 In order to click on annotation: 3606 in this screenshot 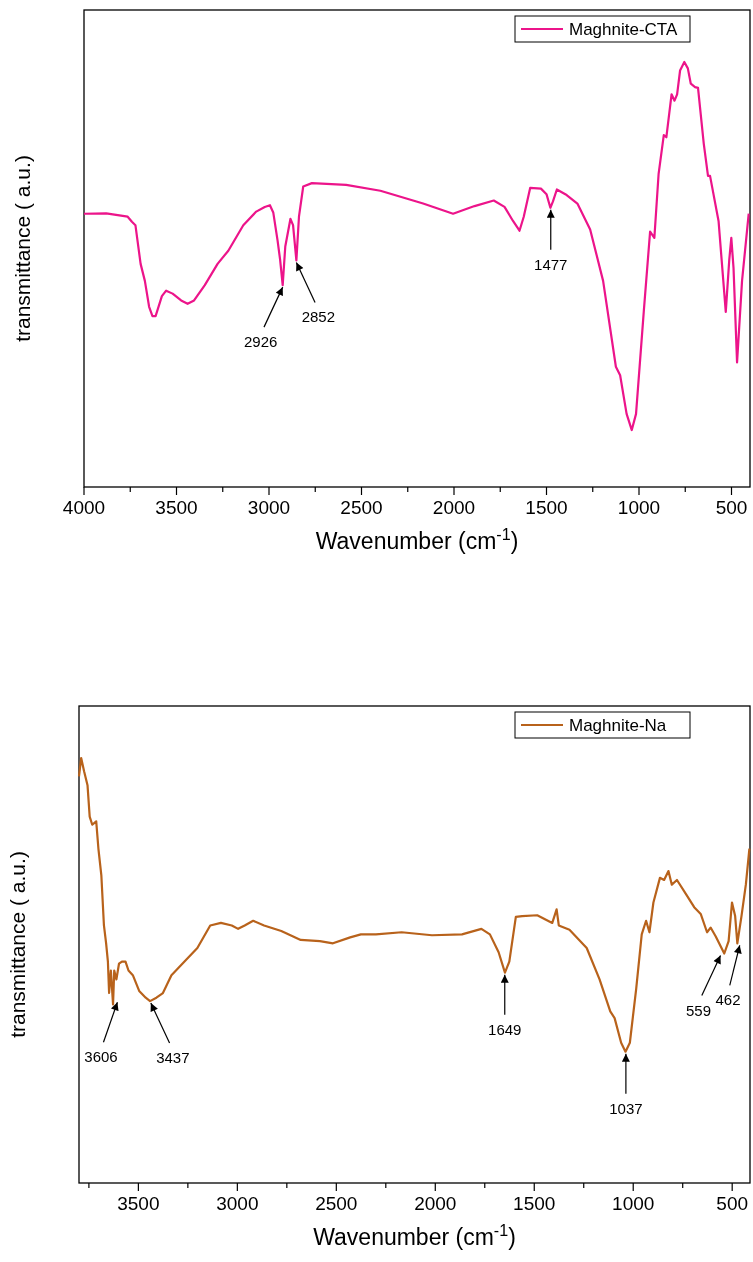, I will do `click(101, 1057)`.